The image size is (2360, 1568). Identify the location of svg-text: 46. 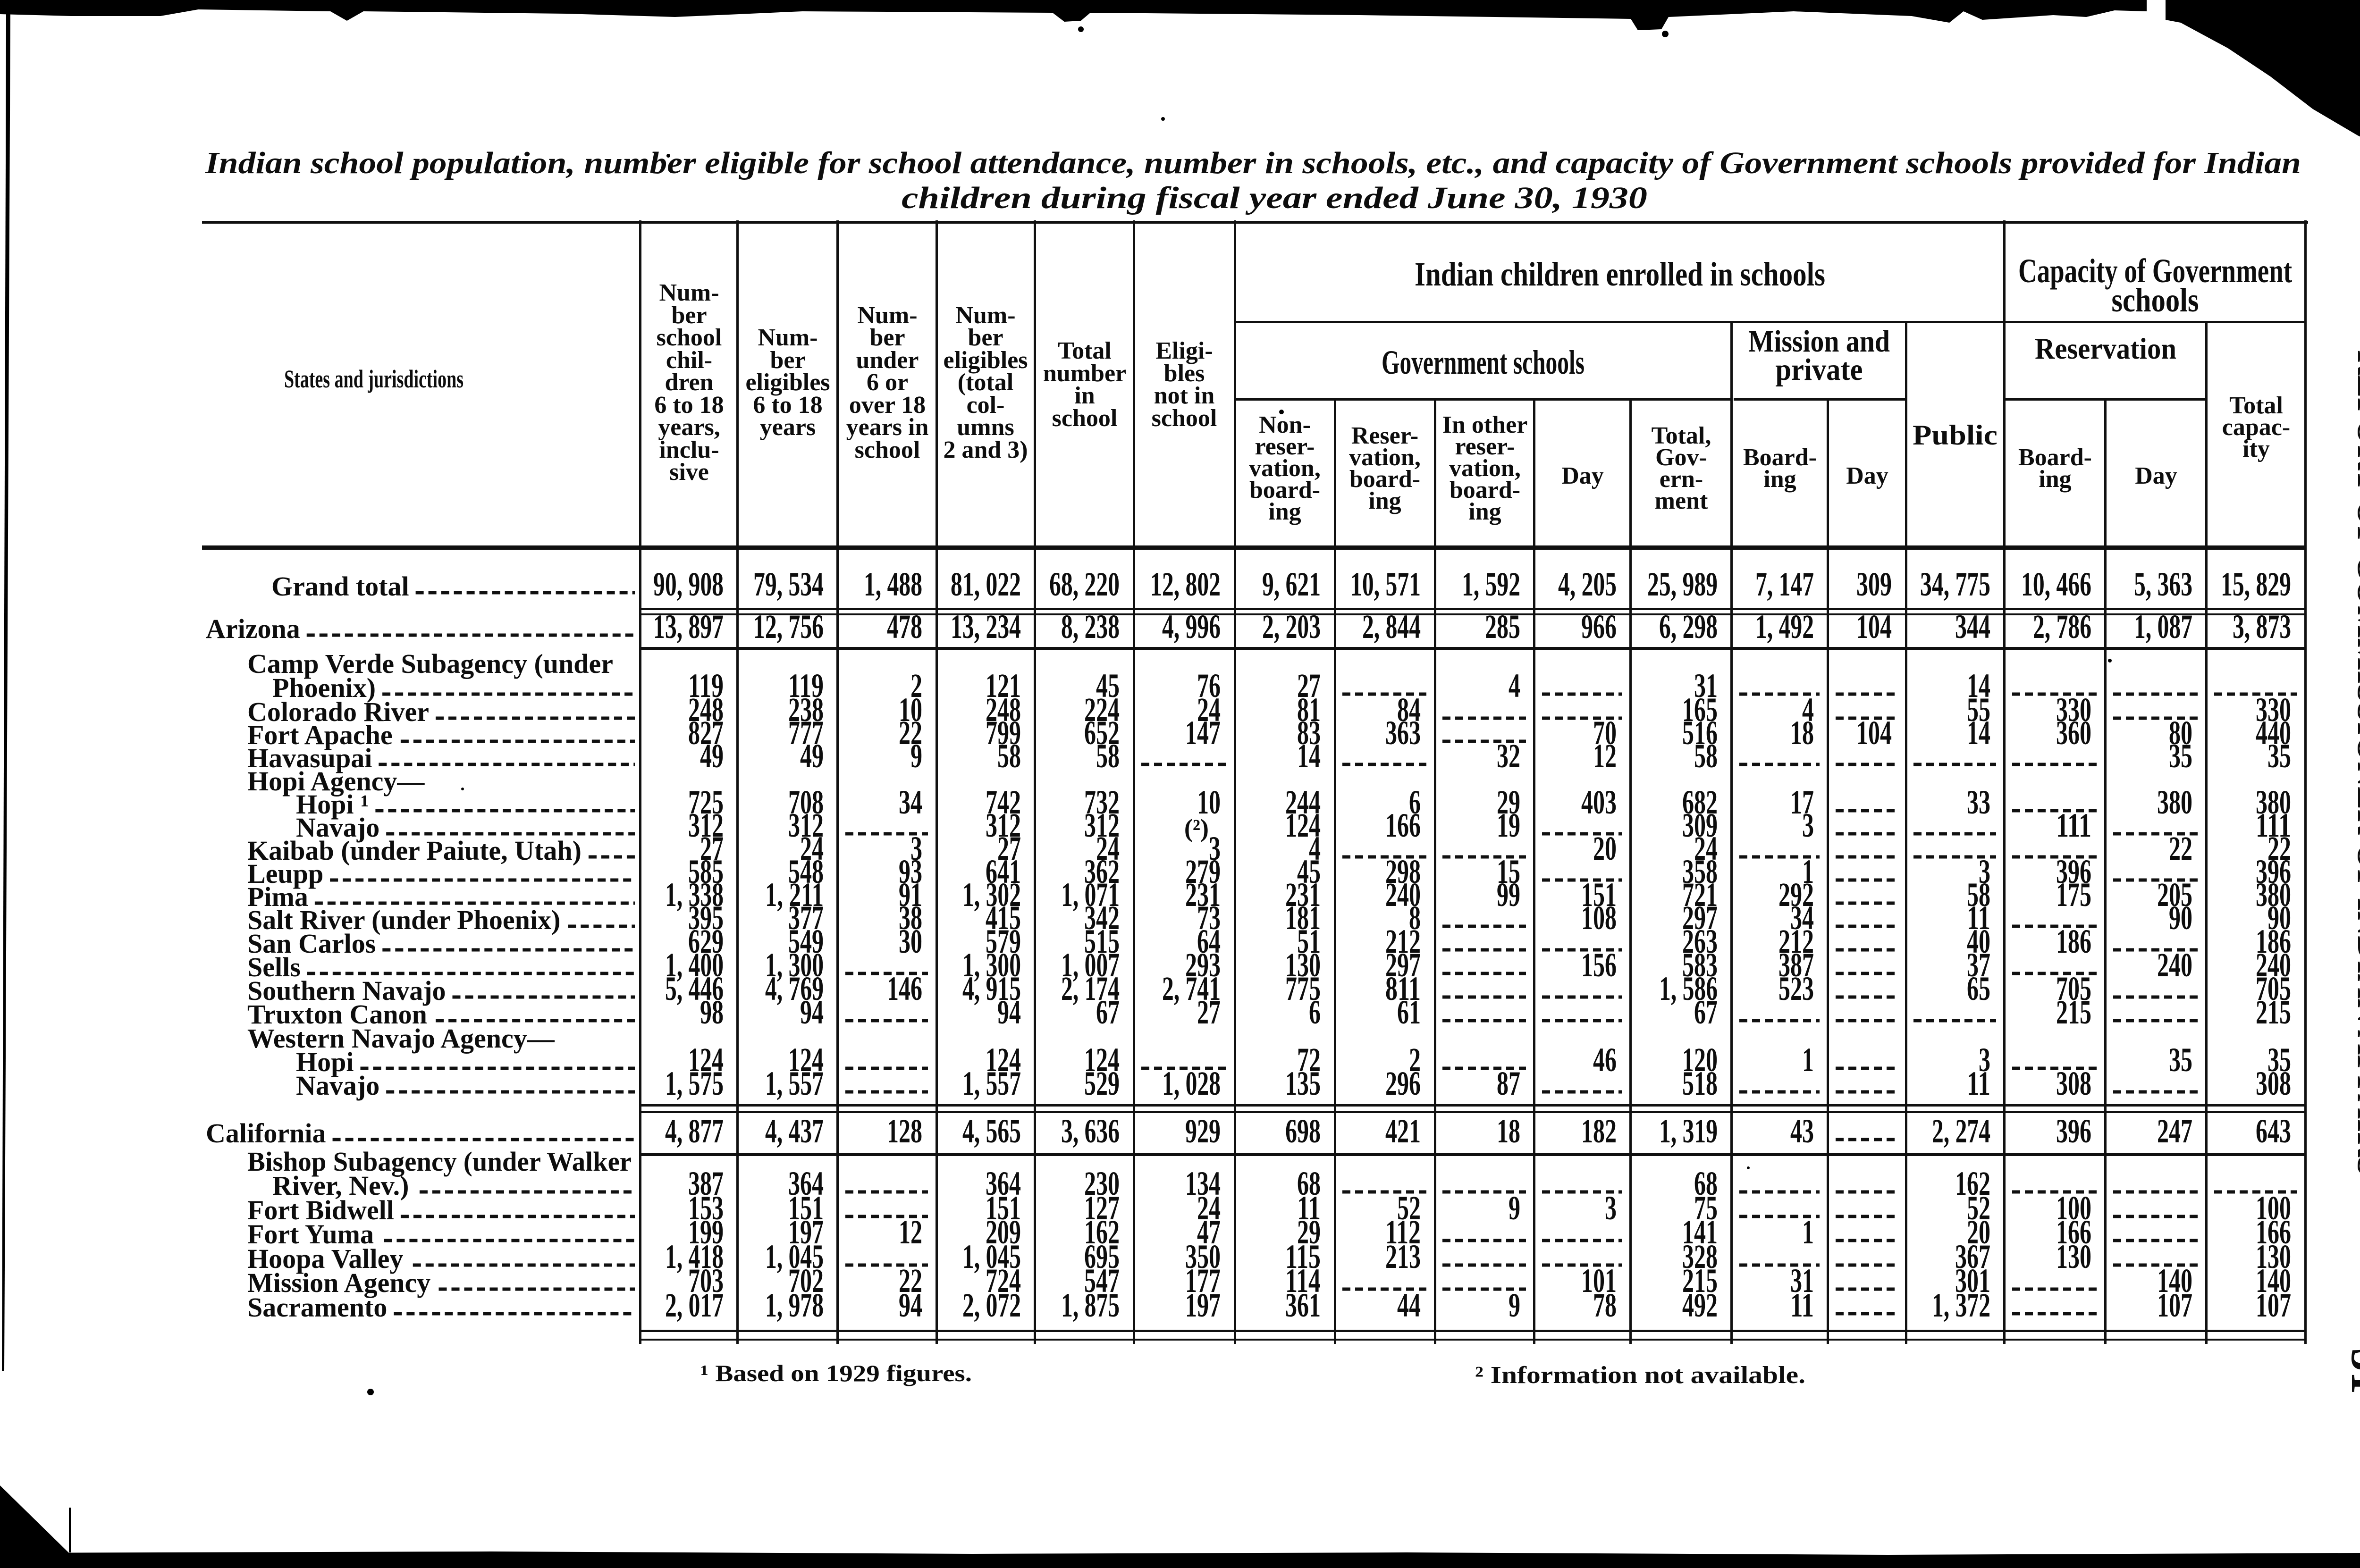
(1605, 1060).